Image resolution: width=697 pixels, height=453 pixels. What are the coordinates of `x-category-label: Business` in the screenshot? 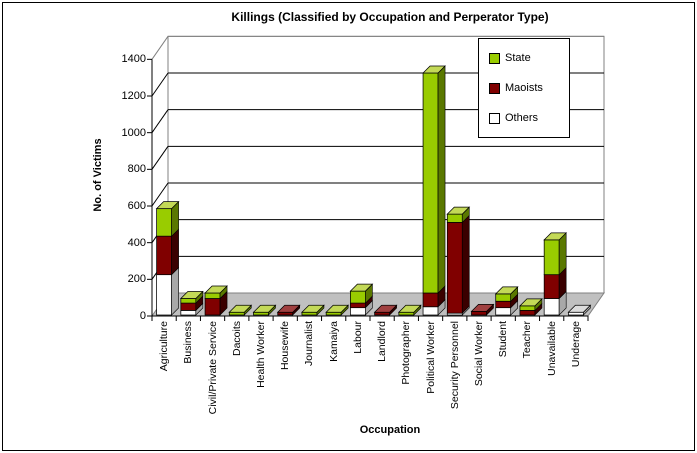 It's located at (188, 342).